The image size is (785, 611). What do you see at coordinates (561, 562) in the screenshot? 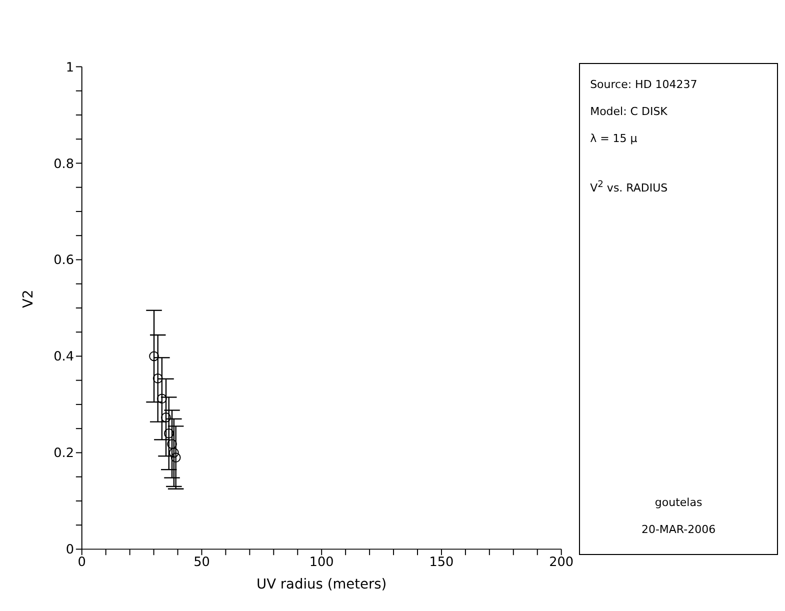
I see `x-tick-label: 200` at bounding box center [561, 562].